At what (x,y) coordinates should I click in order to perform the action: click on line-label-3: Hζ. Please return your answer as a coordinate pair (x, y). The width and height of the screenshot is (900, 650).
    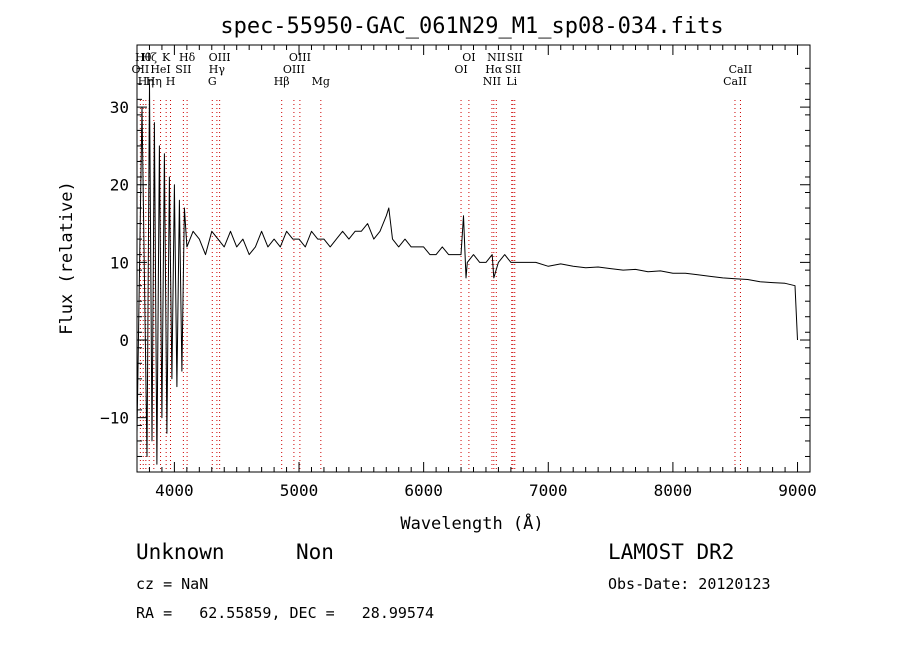
    Looking at the image, I should click on (149, 57).